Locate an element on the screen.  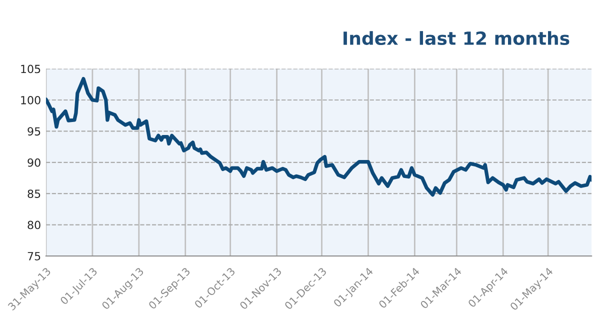
y-tick-label: 105 is located at coordinates (30, 69).